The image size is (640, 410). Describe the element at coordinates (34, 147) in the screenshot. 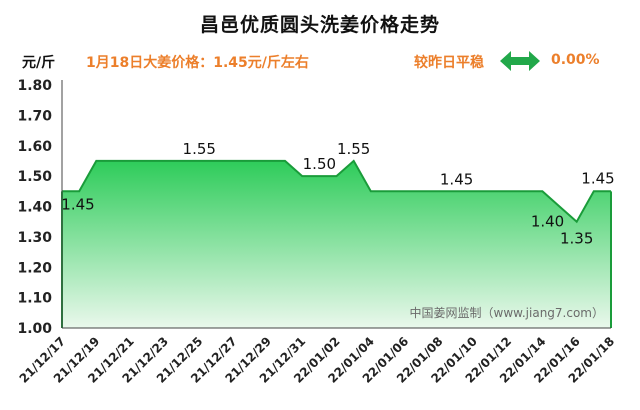

I see `y-tick-label: 1.60` at that location.